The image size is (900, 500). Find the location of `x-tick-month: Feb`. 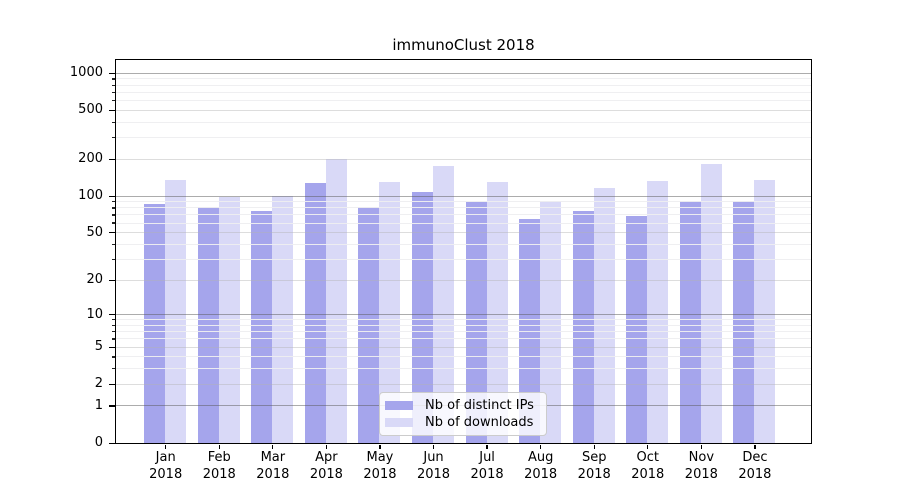

x-tick-month: Feb is located at coordinates (219, 457).